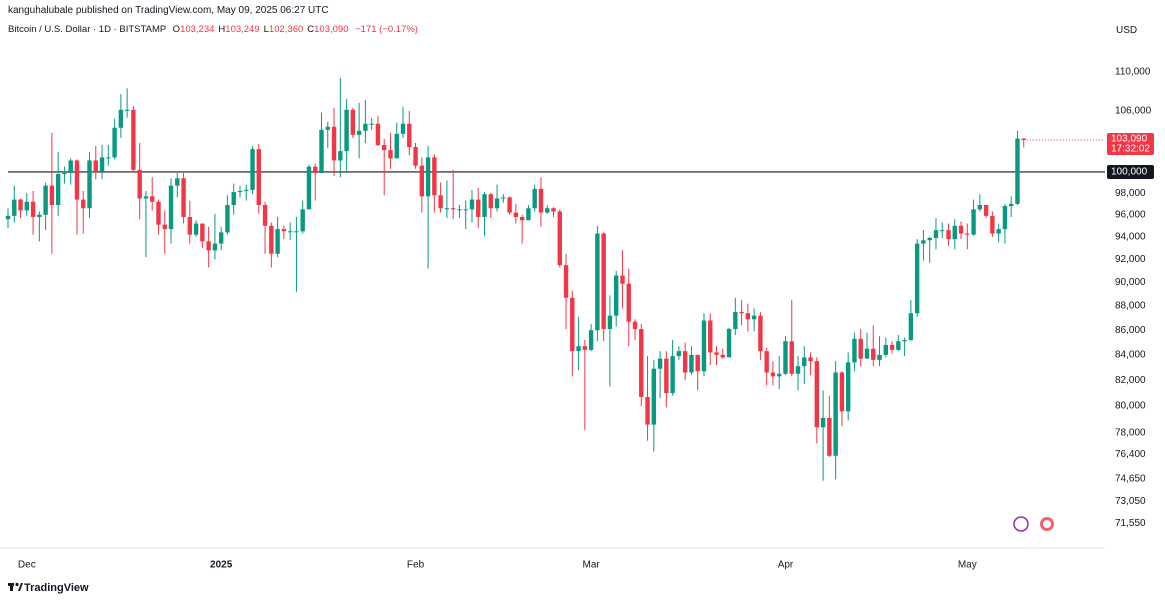 The height and width of the screenshot is (600, 1165). Describe the element at coordinates (11, 587) in the screenshot. I see `logo-part` at that location.